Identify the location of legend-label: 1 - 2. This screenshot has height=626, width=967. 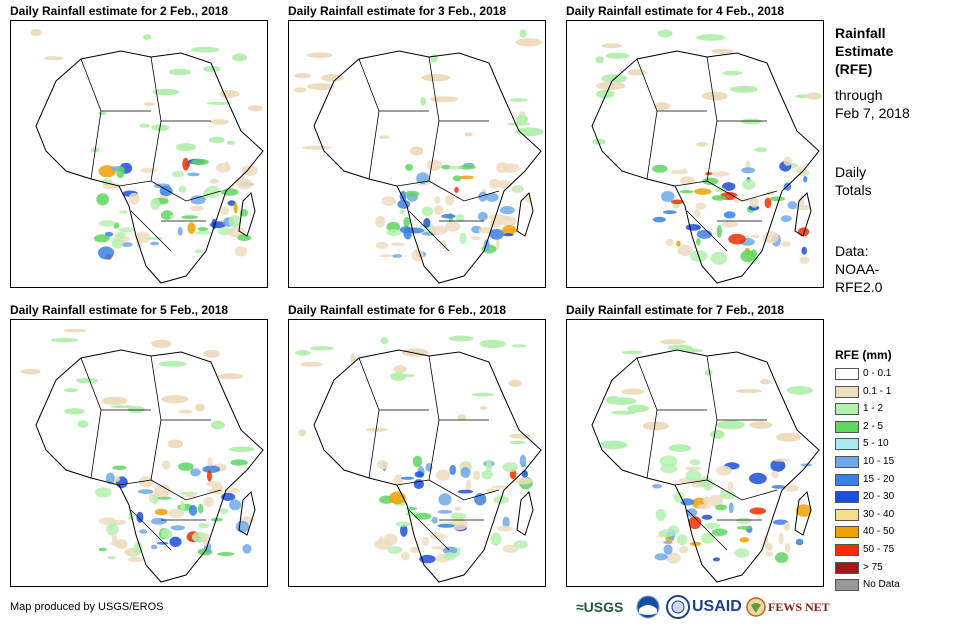
(873, 409).